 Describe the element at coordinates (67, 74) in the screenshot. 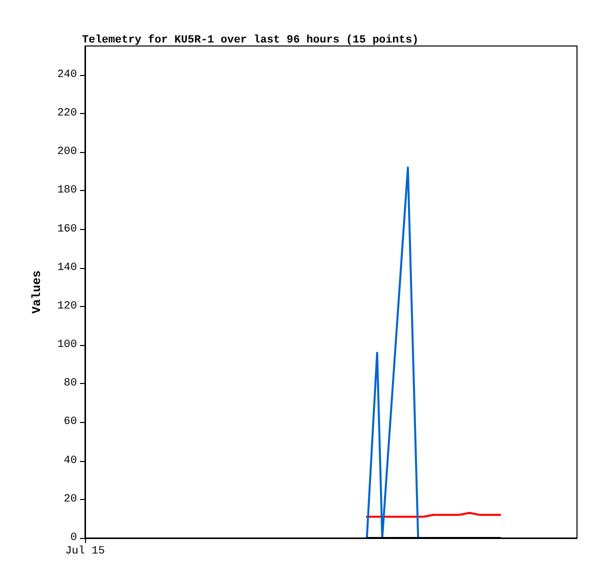

I see `y-tick-label: 240` at that location.